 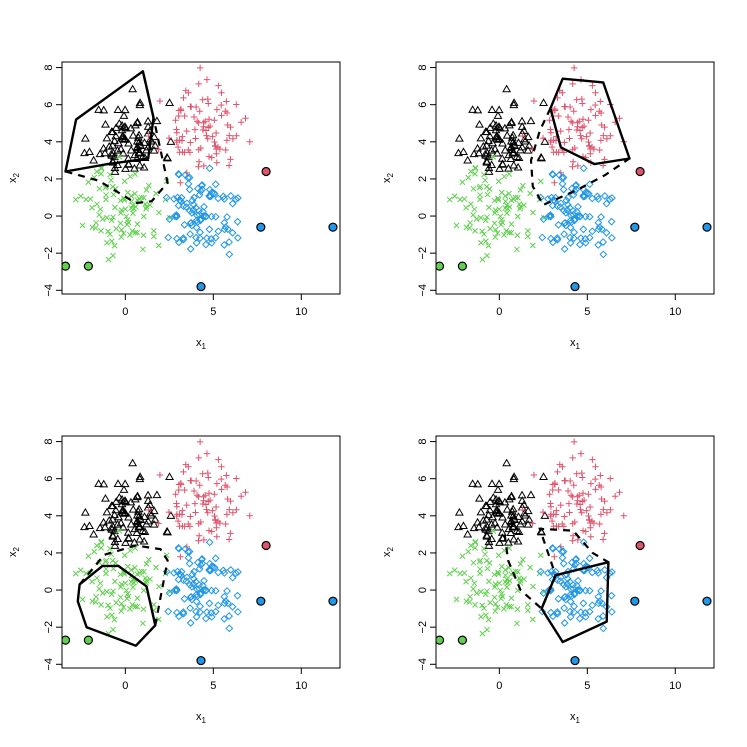 What do you see at coordinates (201, 344) in the screenshot?
I see `x-axis-label: x1` at bounding box center [201, 344].